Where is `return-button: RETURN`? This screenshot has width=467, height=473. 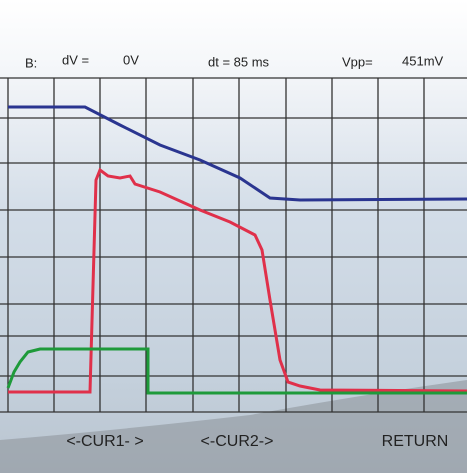
return-button: RETURN is located at coordinates (415, 441).